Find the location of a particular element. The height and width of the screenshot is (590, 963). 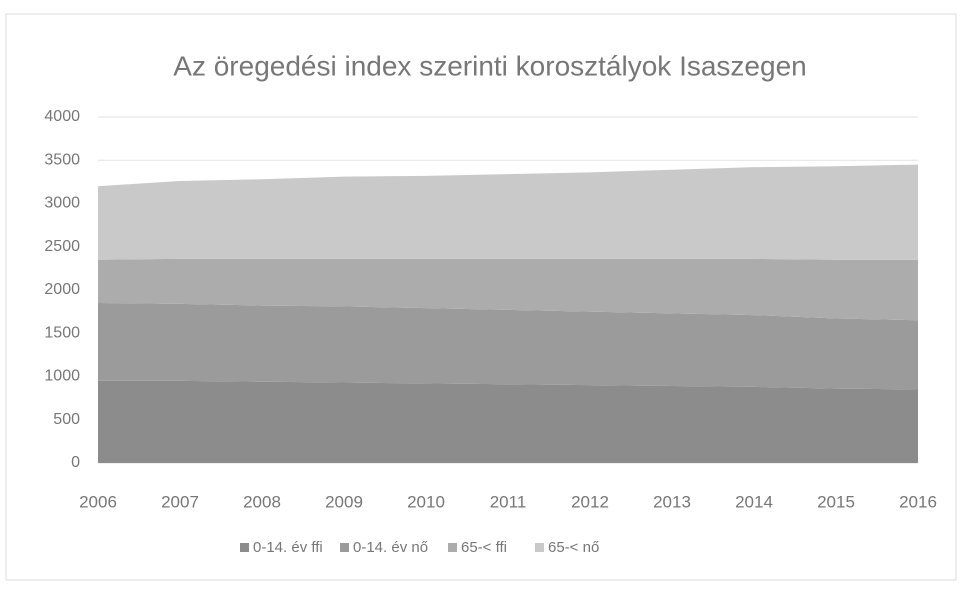

x-tick-label: 2012 is located at coordinates (590, 501).